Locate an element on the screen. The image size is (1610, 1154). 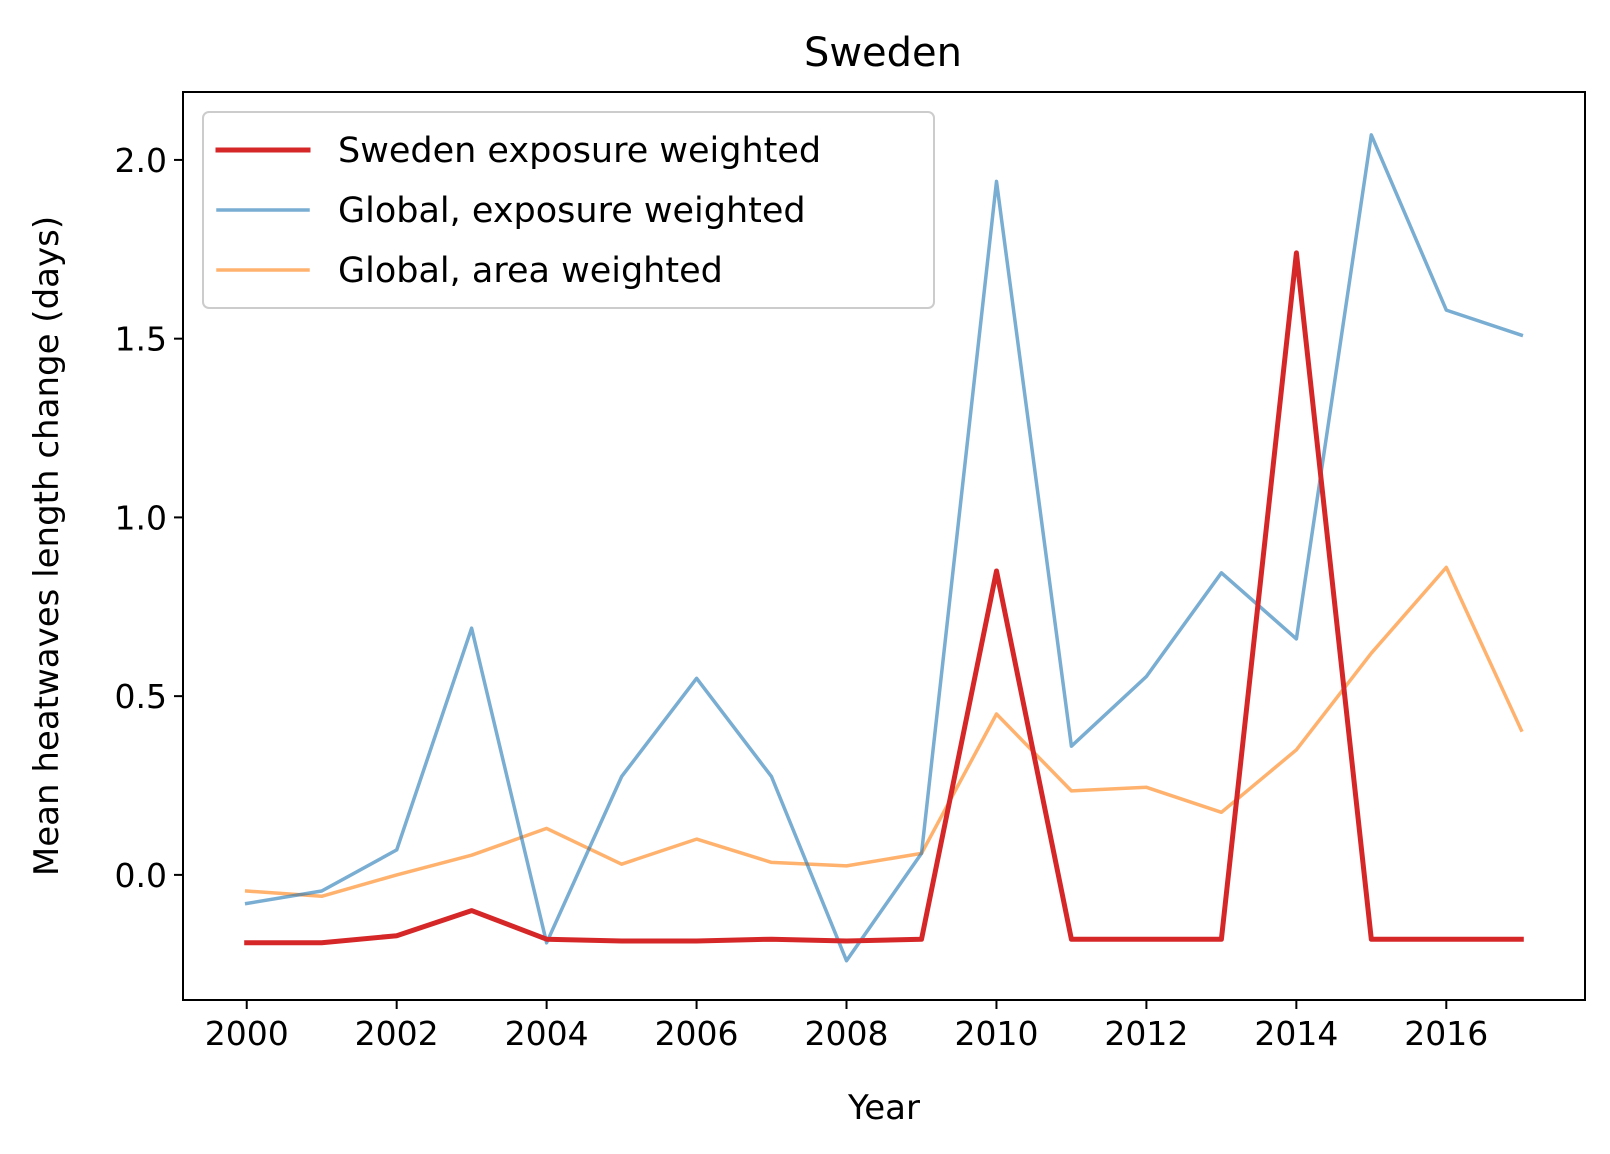
legend-label-global-exposure: Global, exposure weighted is located at coordinates (572, 211).